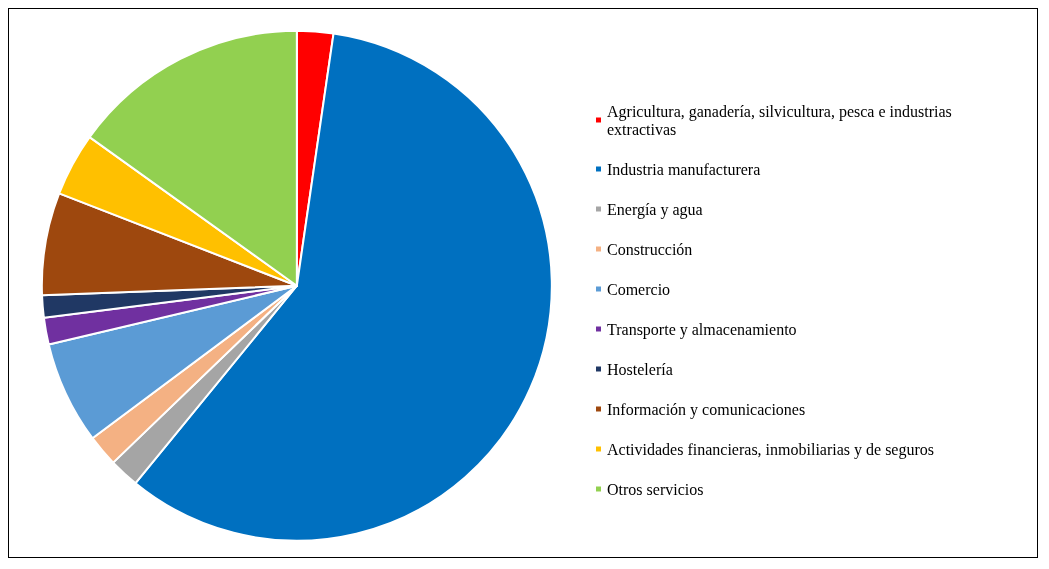 This screenshot has height=569, width=1049. What do you see at coordinates (684, 169) in the screenshot?
I see `legend-label: Industria manufacturera` at bounding box center [684, 169].